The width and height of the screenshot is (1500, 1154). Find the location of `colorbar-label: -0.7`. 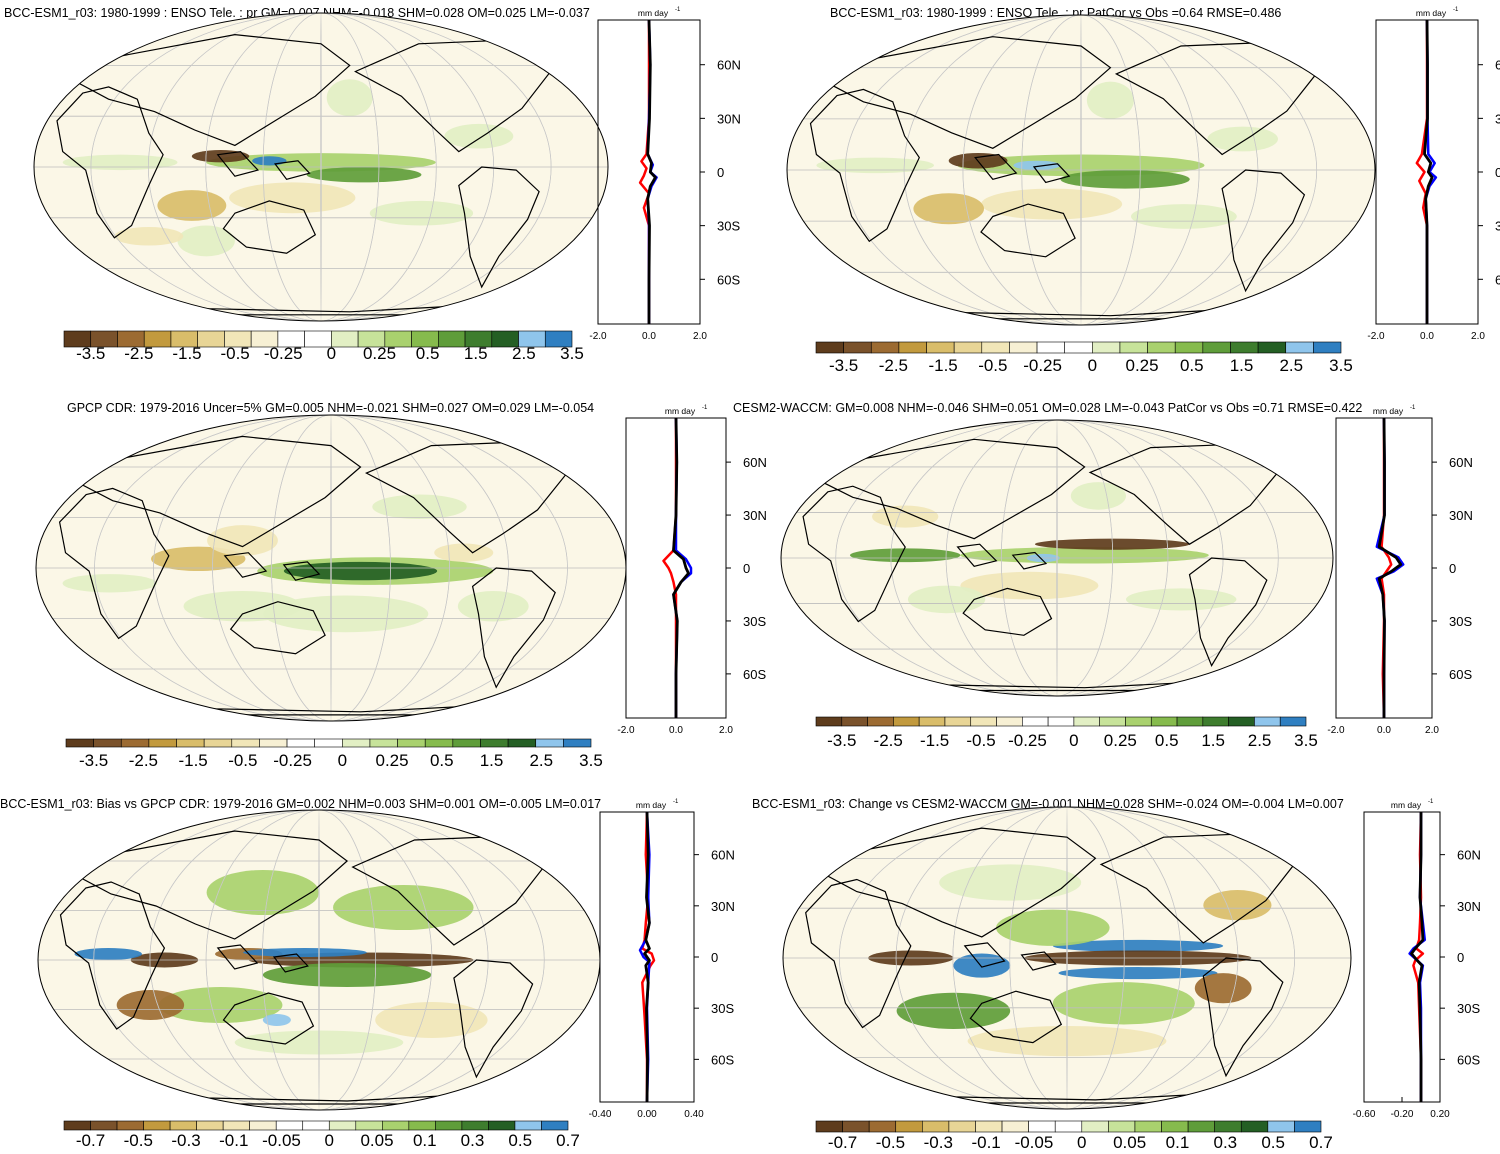

colorbar-label: -0.7 is located at coordinates (842, 1142).